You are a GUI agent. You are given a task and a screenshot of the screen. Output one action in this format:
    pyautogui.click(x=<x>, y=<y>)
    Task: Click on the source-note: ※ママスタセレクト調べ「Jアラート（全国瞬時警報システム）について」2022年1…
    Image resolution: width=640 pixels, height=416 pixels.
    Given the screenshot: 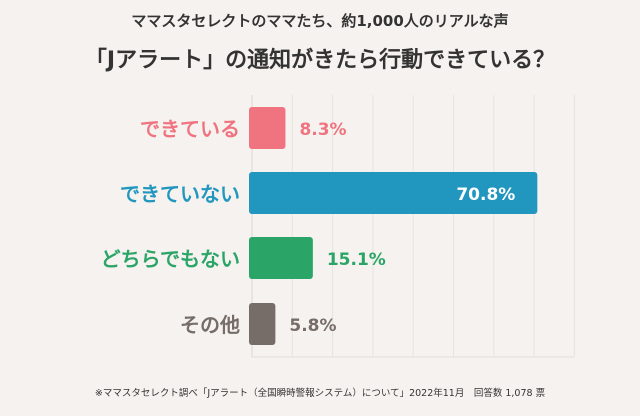 What is the action you would take?
    pyautogui.click(x=320, y=393)
    